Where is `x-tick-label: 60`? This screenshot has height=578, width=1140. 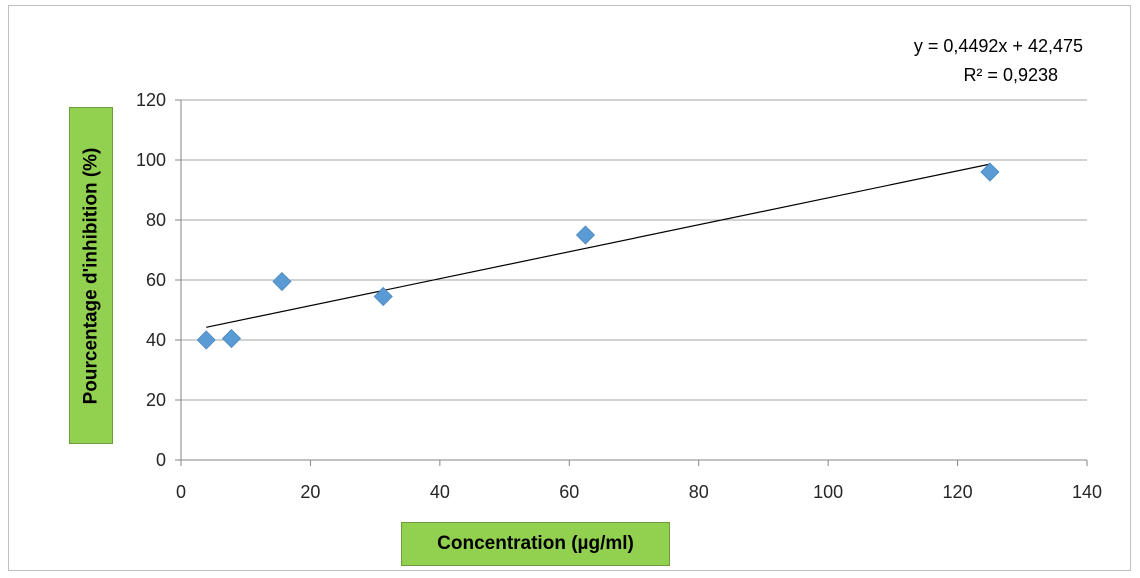 x-tick-label: 60 is located at coordinates (569, 492).